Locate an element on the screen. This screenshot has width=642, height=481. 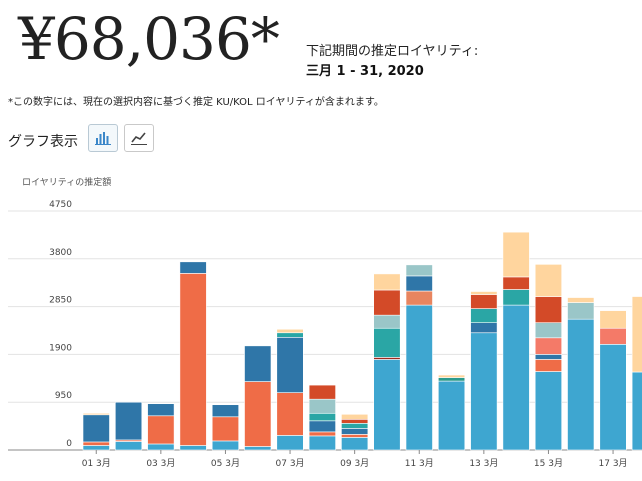
bar-chart-icon is located at coordinates (103, 138).